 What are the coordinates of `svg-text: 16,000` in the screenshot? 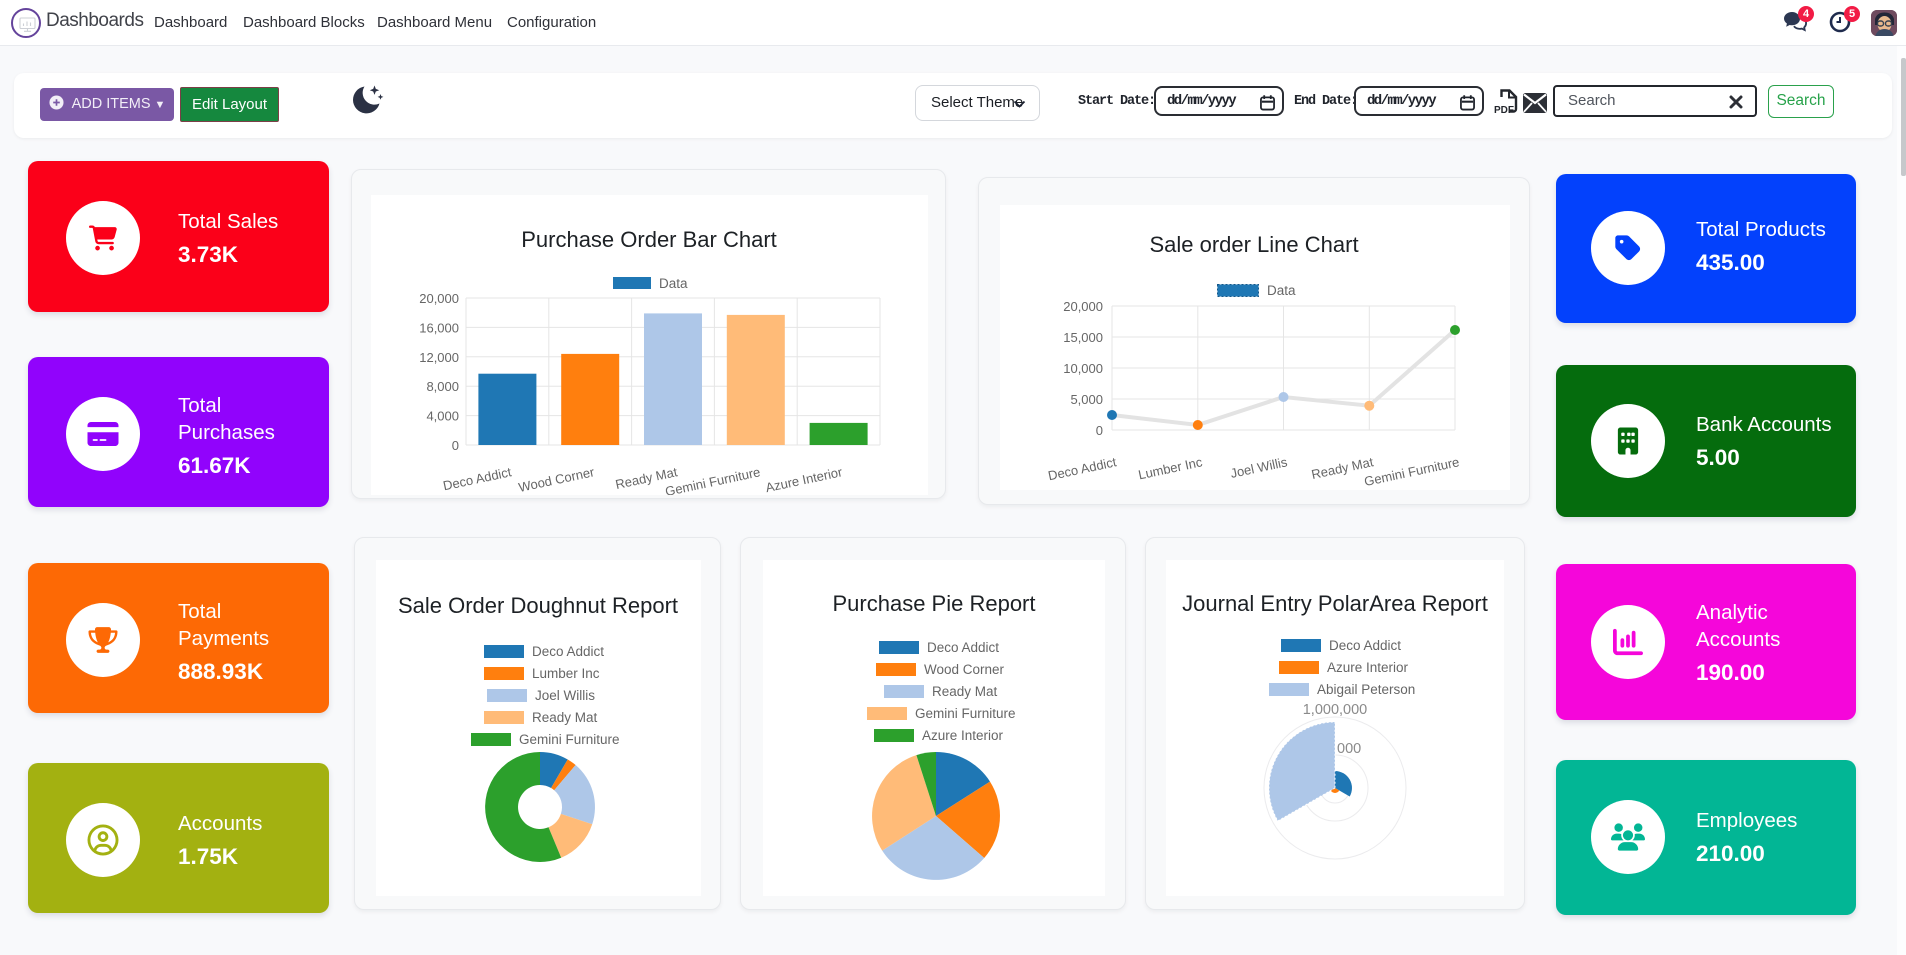 It's located at (439, 327).